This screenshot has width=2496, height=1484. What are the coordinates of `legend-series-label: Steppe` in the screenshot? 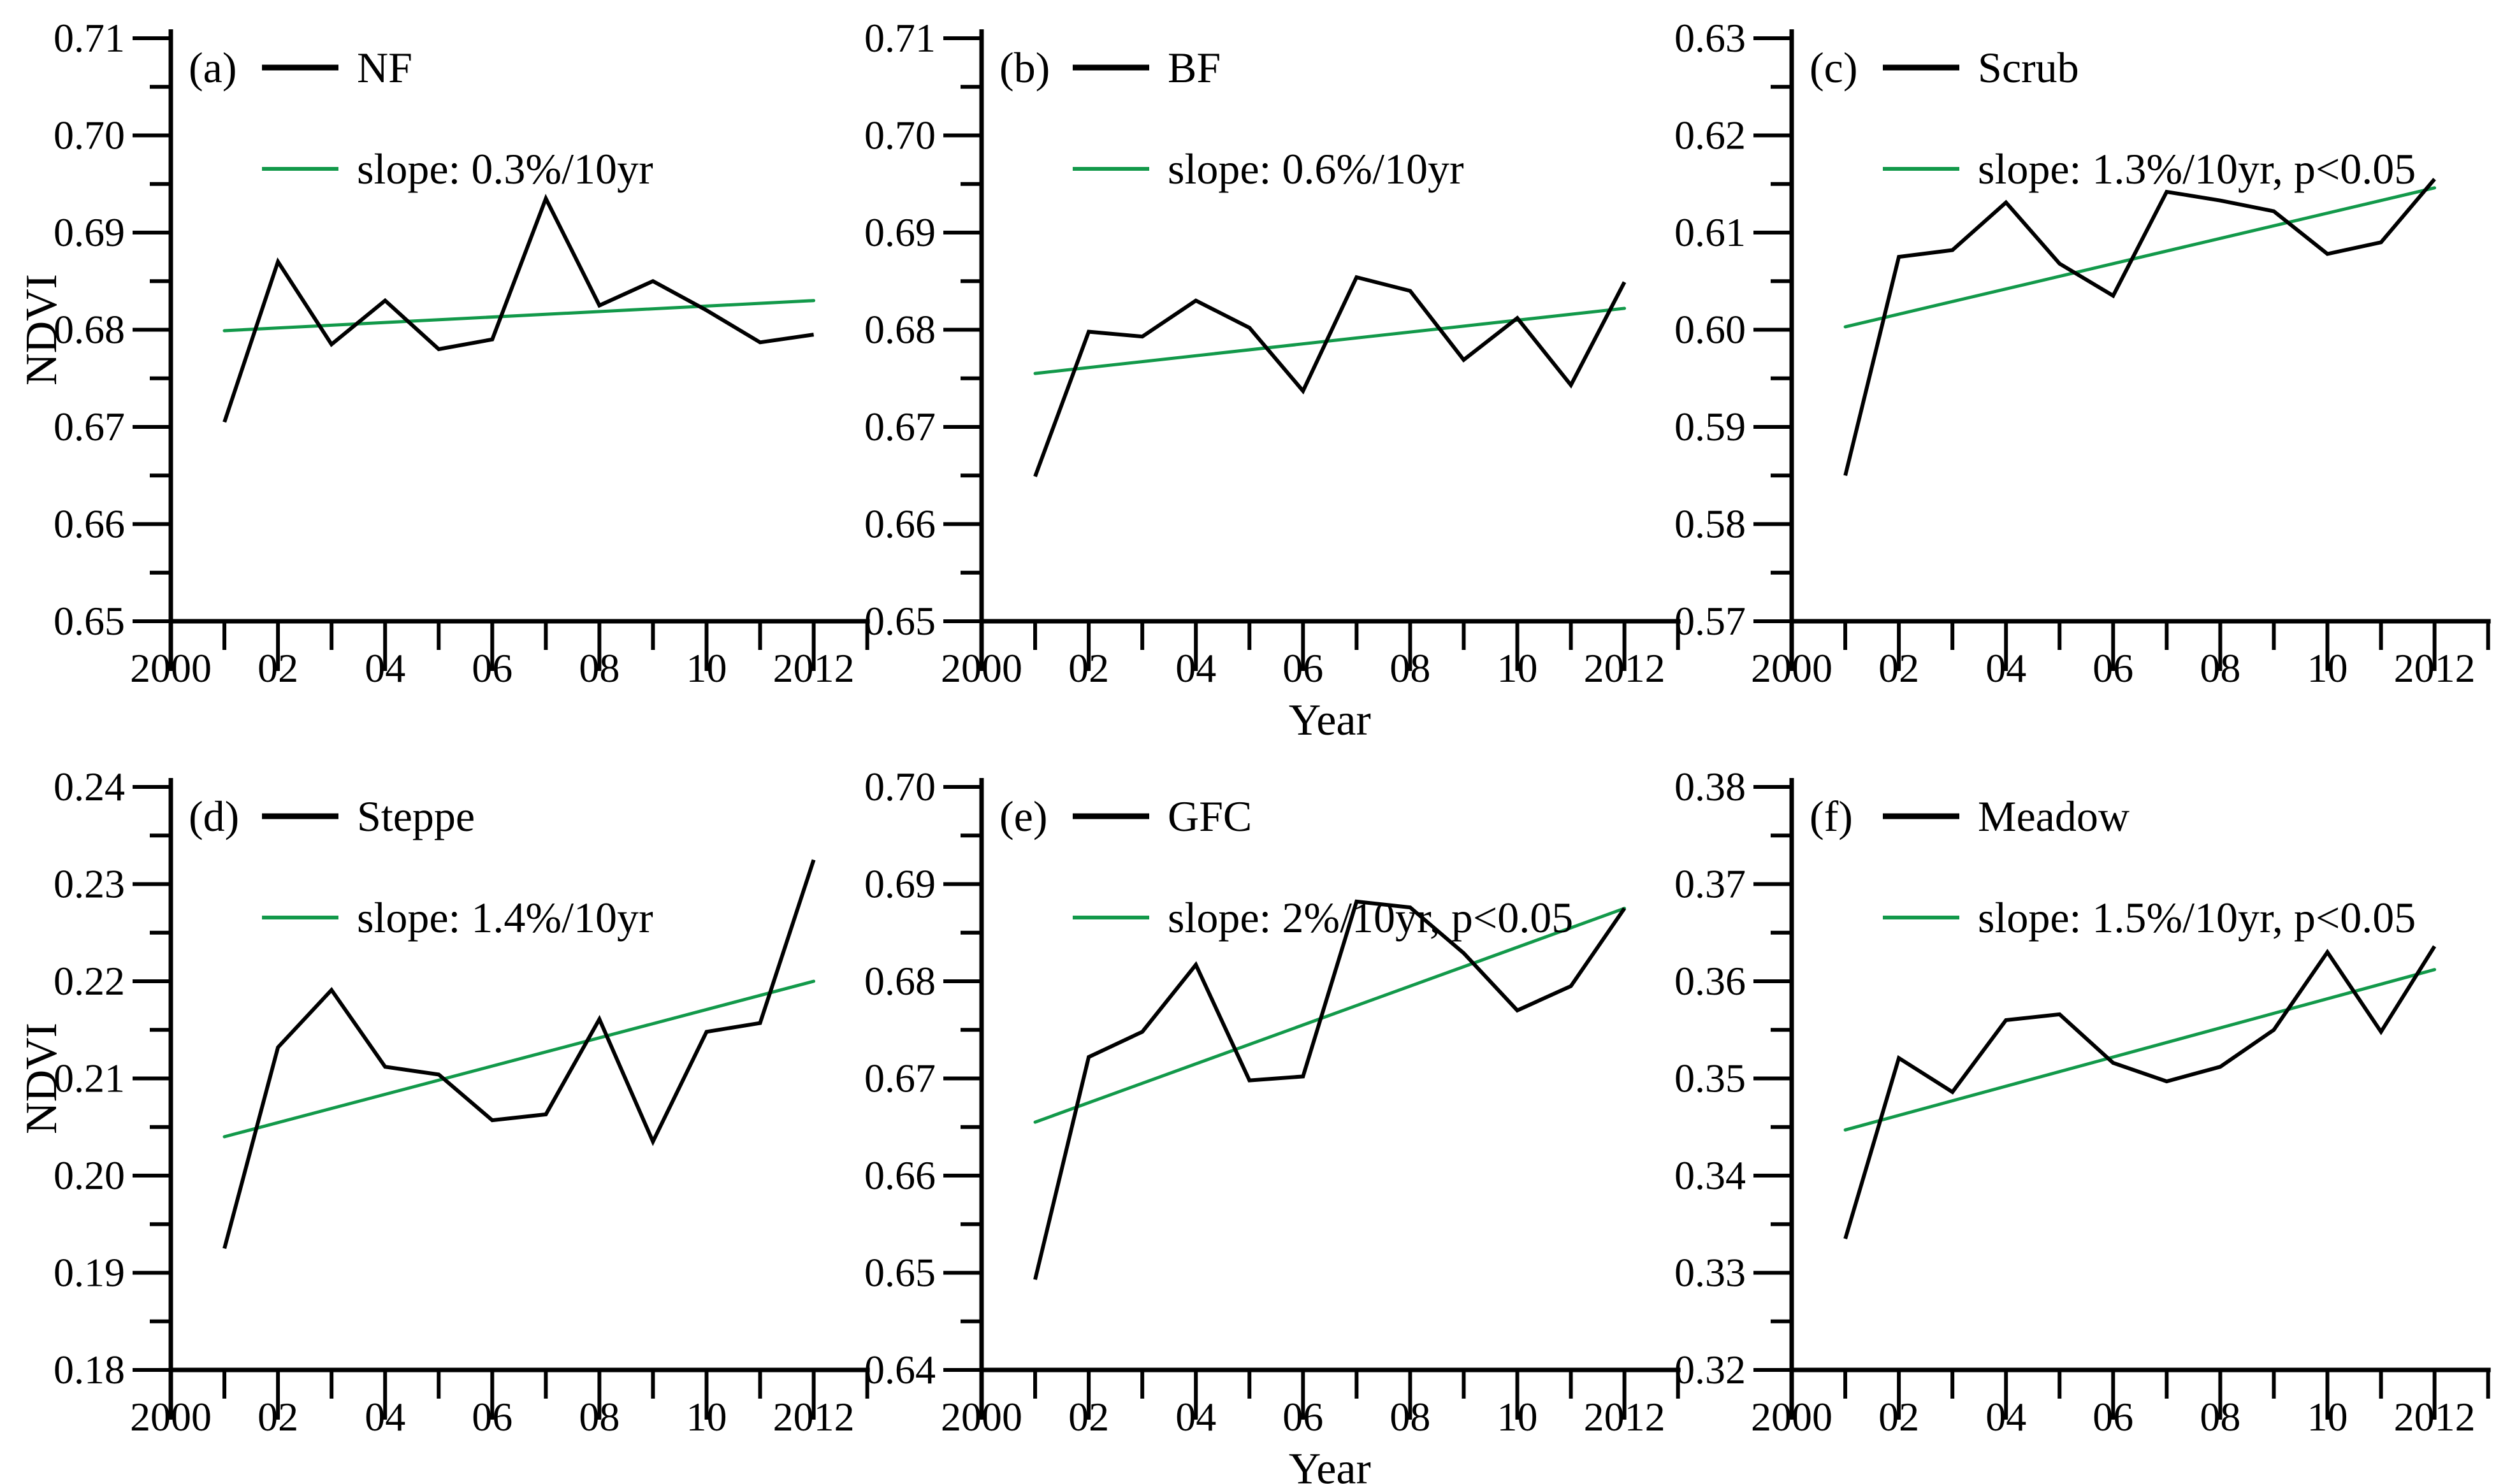 It's located at (416, 816).